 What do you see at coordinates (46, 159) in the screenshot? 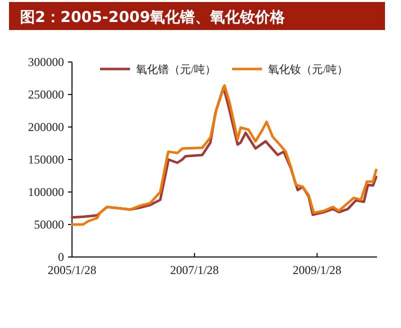
I see `y-tick-label: 150000` at bounding box center [46, 159].